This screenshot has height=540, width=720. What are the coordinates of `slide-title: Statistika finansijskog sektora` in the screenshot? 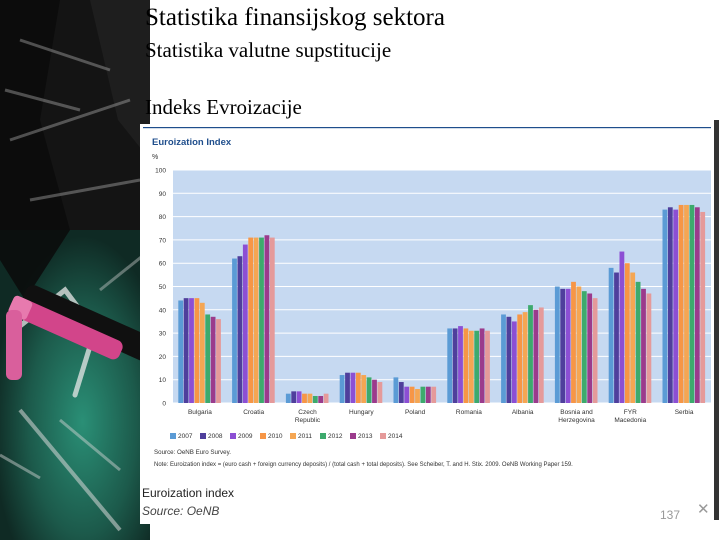 It's located at (295, 17).